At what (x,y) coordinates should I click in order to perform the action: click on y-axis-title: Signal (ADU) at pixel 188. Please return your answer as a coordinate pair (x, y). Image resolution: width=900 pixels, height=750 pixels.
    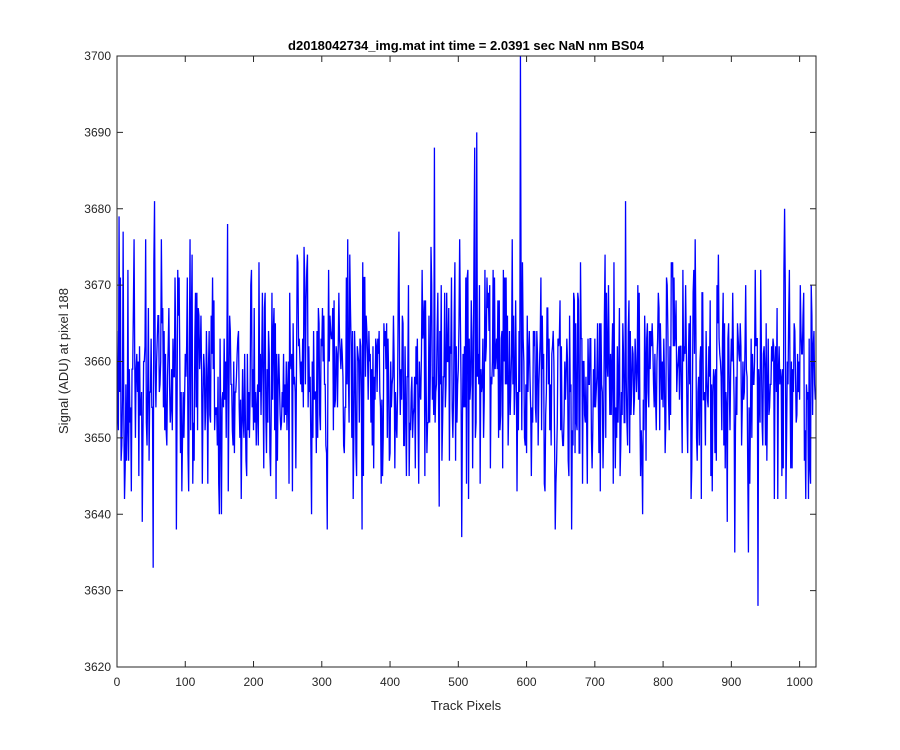
    Looking at the image, I should click on (63, 361).